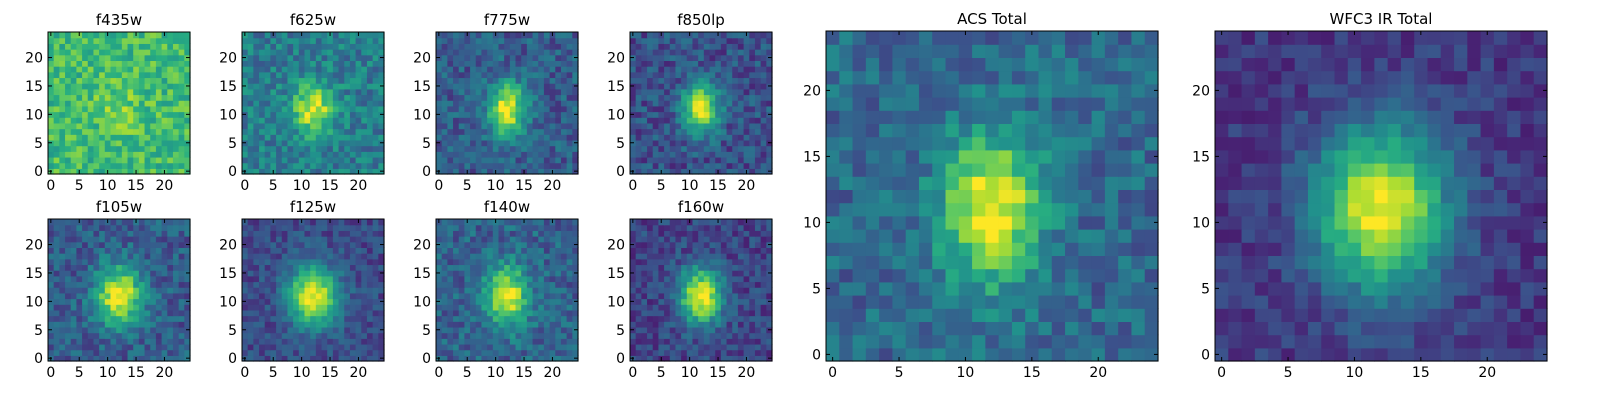 This screenshot has height=400, width=1600. I want to click on panel-title: f125w, so click(313, 207).